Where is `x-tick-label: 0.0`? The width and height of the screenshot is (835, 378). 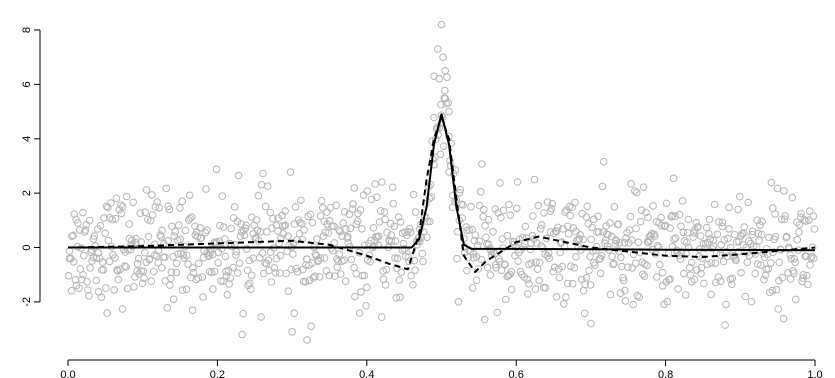
x-tick-label: 0.0 is located at coordinates (67, 373).